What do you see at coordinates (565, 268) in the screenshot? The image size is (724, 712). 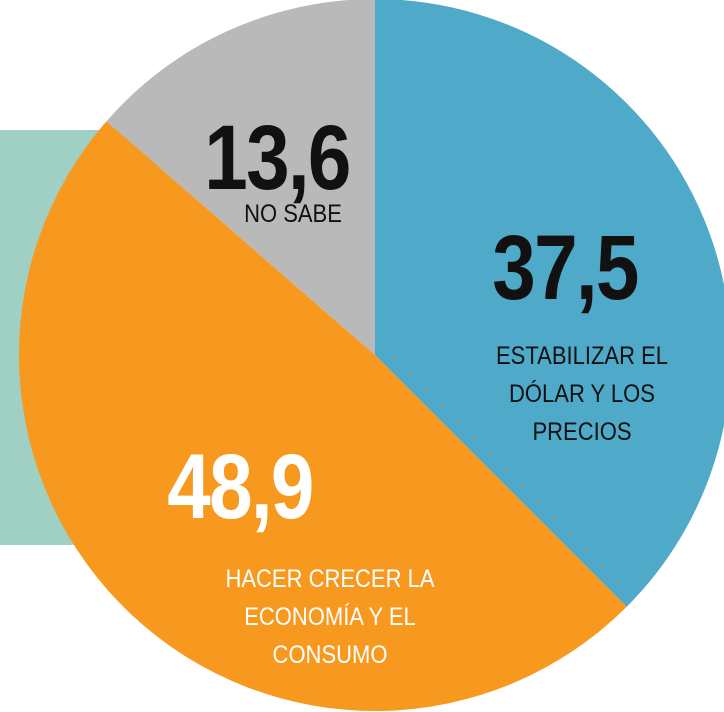 I see `value-label: 37,5` at bounding box center [565, 268].